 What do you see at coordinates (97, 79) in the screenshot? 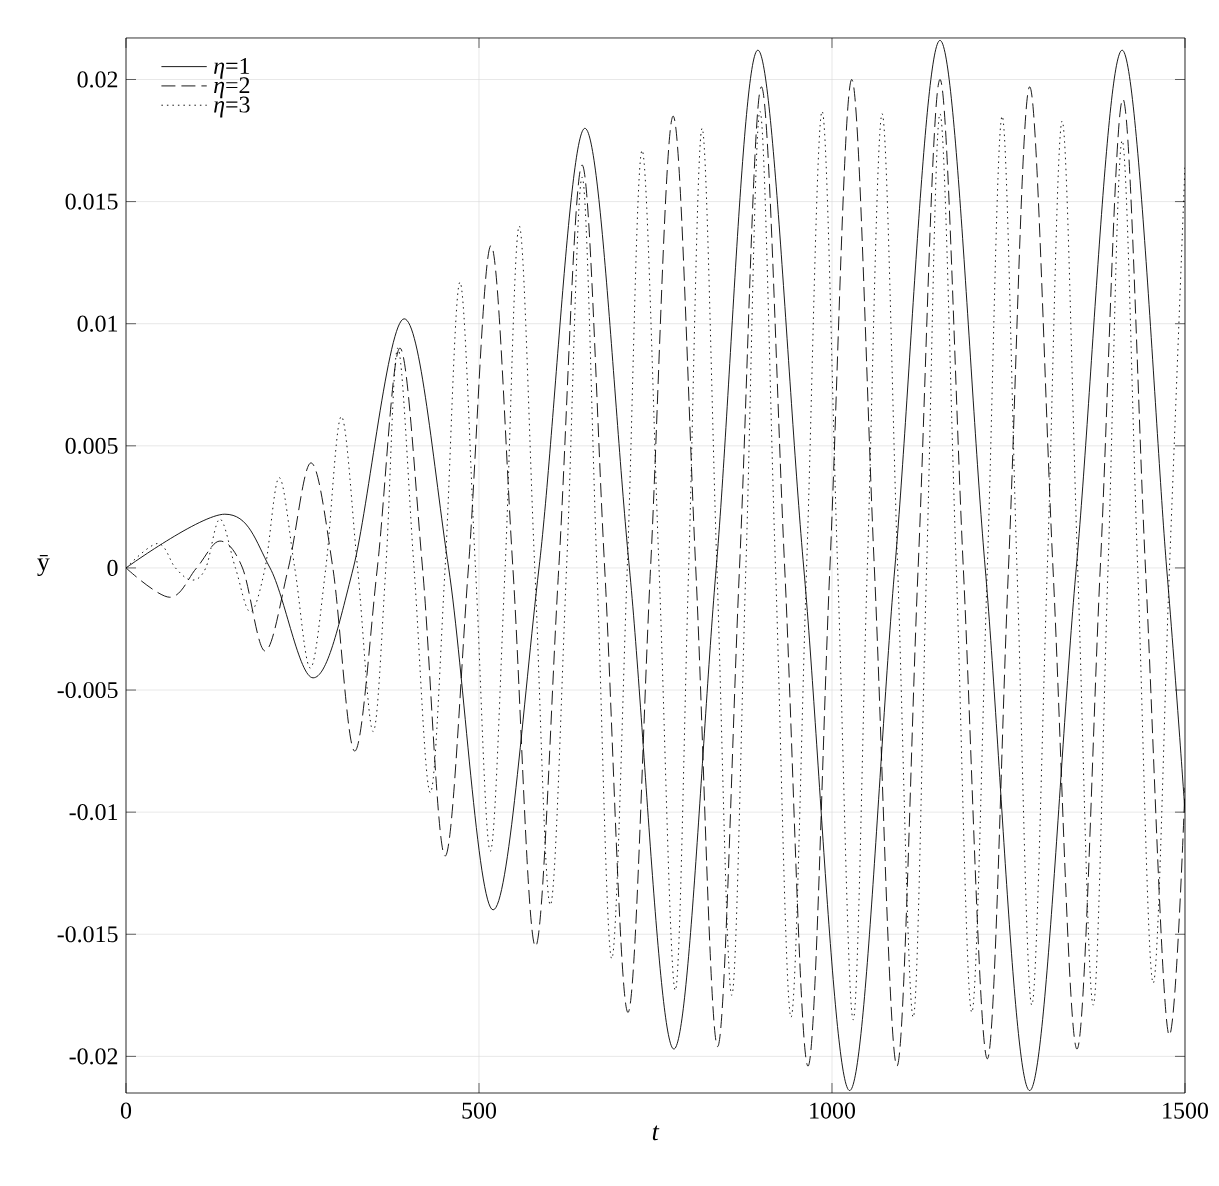
I see `y-tick-label: 0.02` at bounding box center [97, 79].